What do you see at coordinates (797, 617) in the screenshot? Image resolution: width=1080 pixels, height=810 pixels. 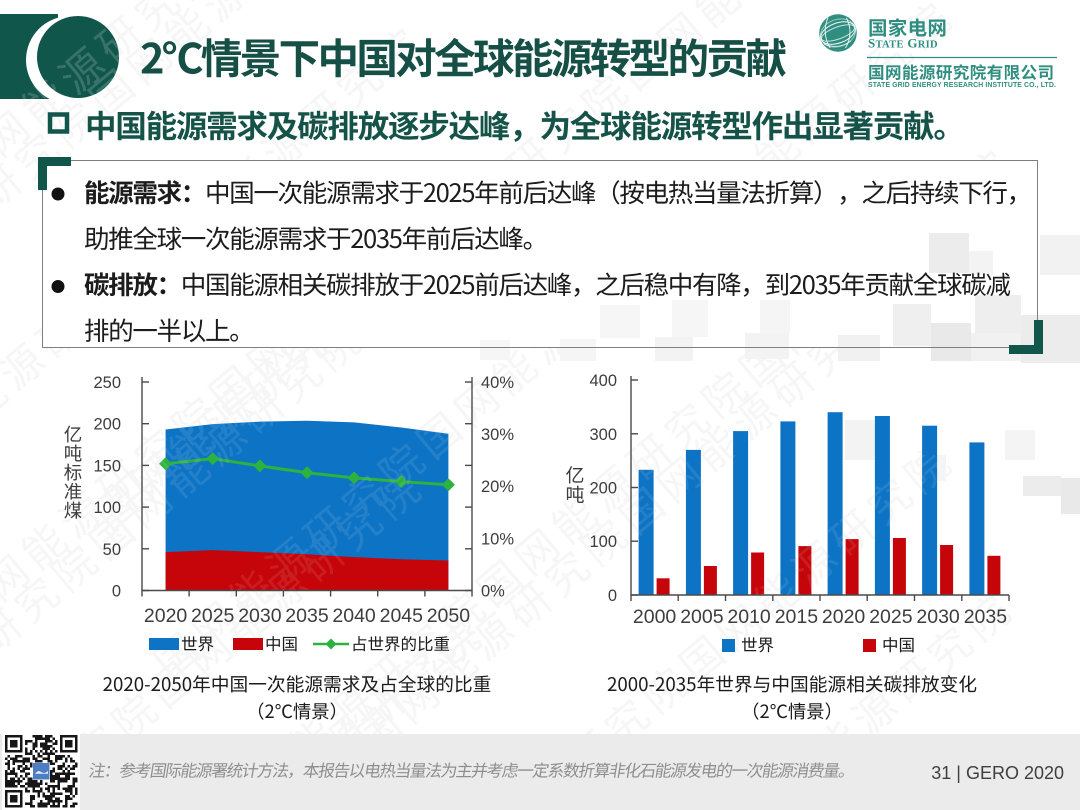 I see `svg-text: 2015` at bounding box center [797, 617].